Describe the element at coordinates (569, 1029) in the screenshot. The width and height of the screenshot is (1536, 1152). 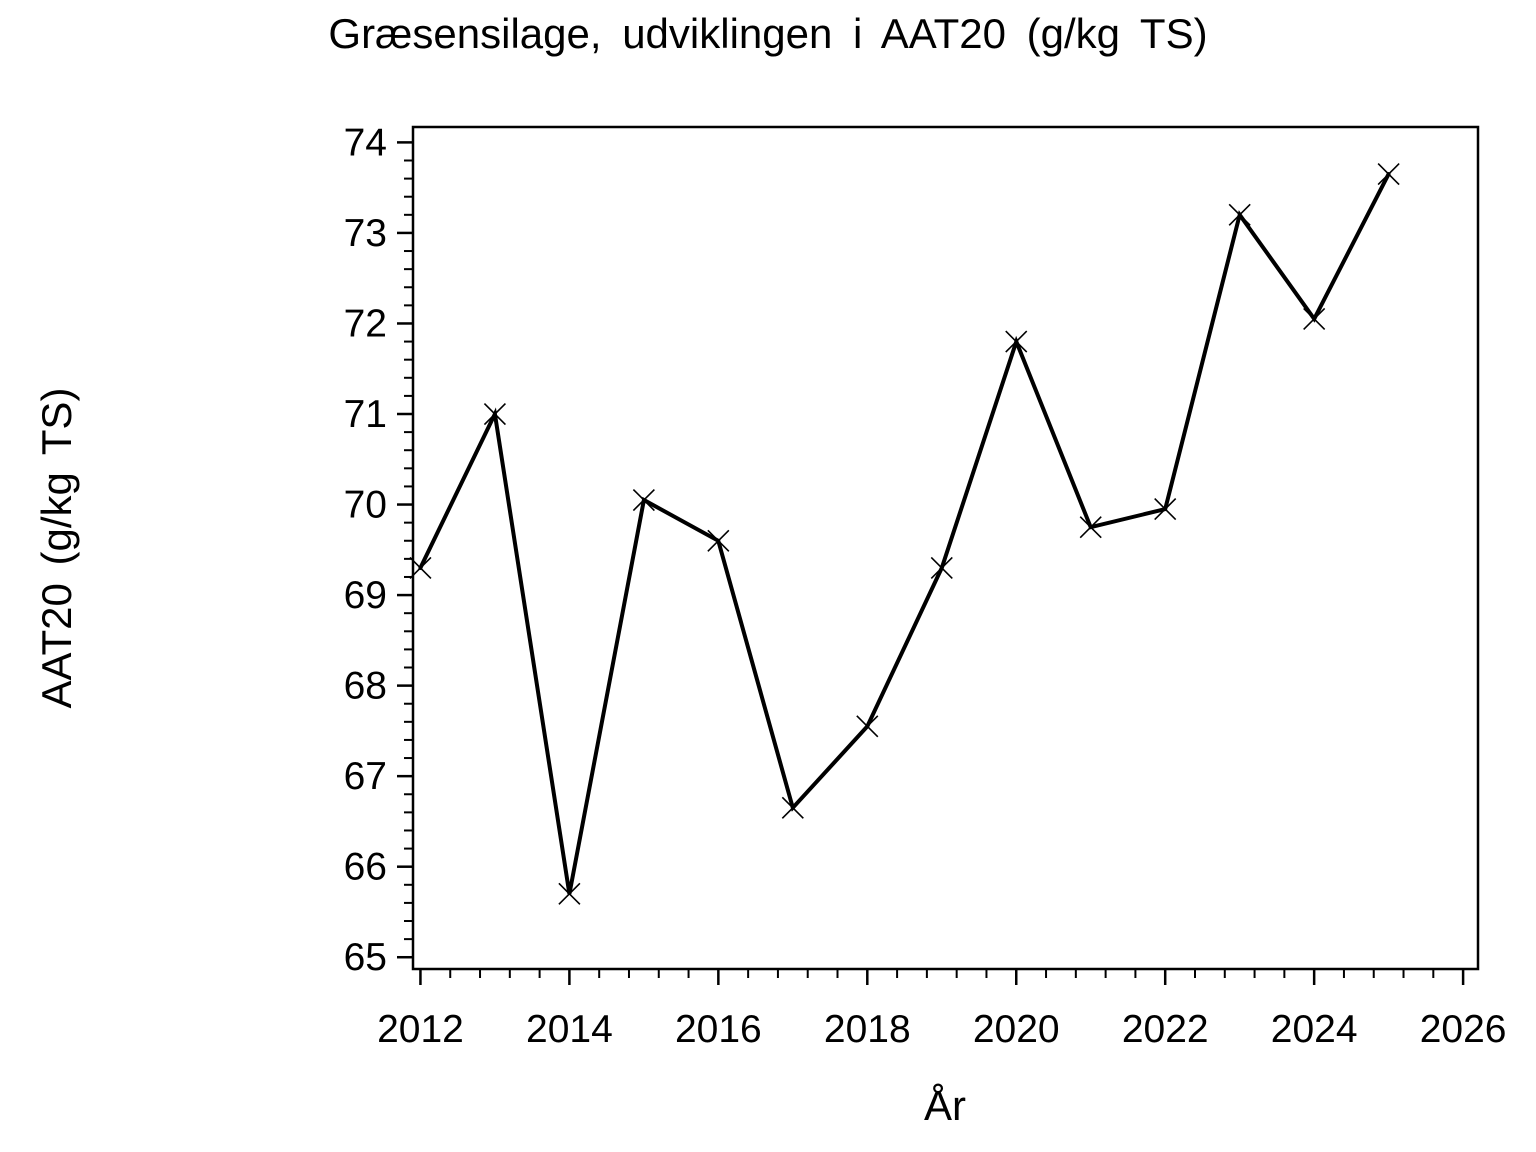
I see `x-tick-label: 2014` at that location.